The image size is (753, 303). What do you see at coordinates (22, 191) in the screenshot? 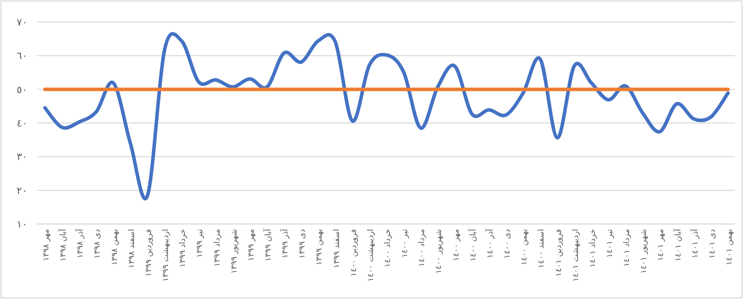
I see `y-tick-label: ٢٠` at bounding box center [22, 191].